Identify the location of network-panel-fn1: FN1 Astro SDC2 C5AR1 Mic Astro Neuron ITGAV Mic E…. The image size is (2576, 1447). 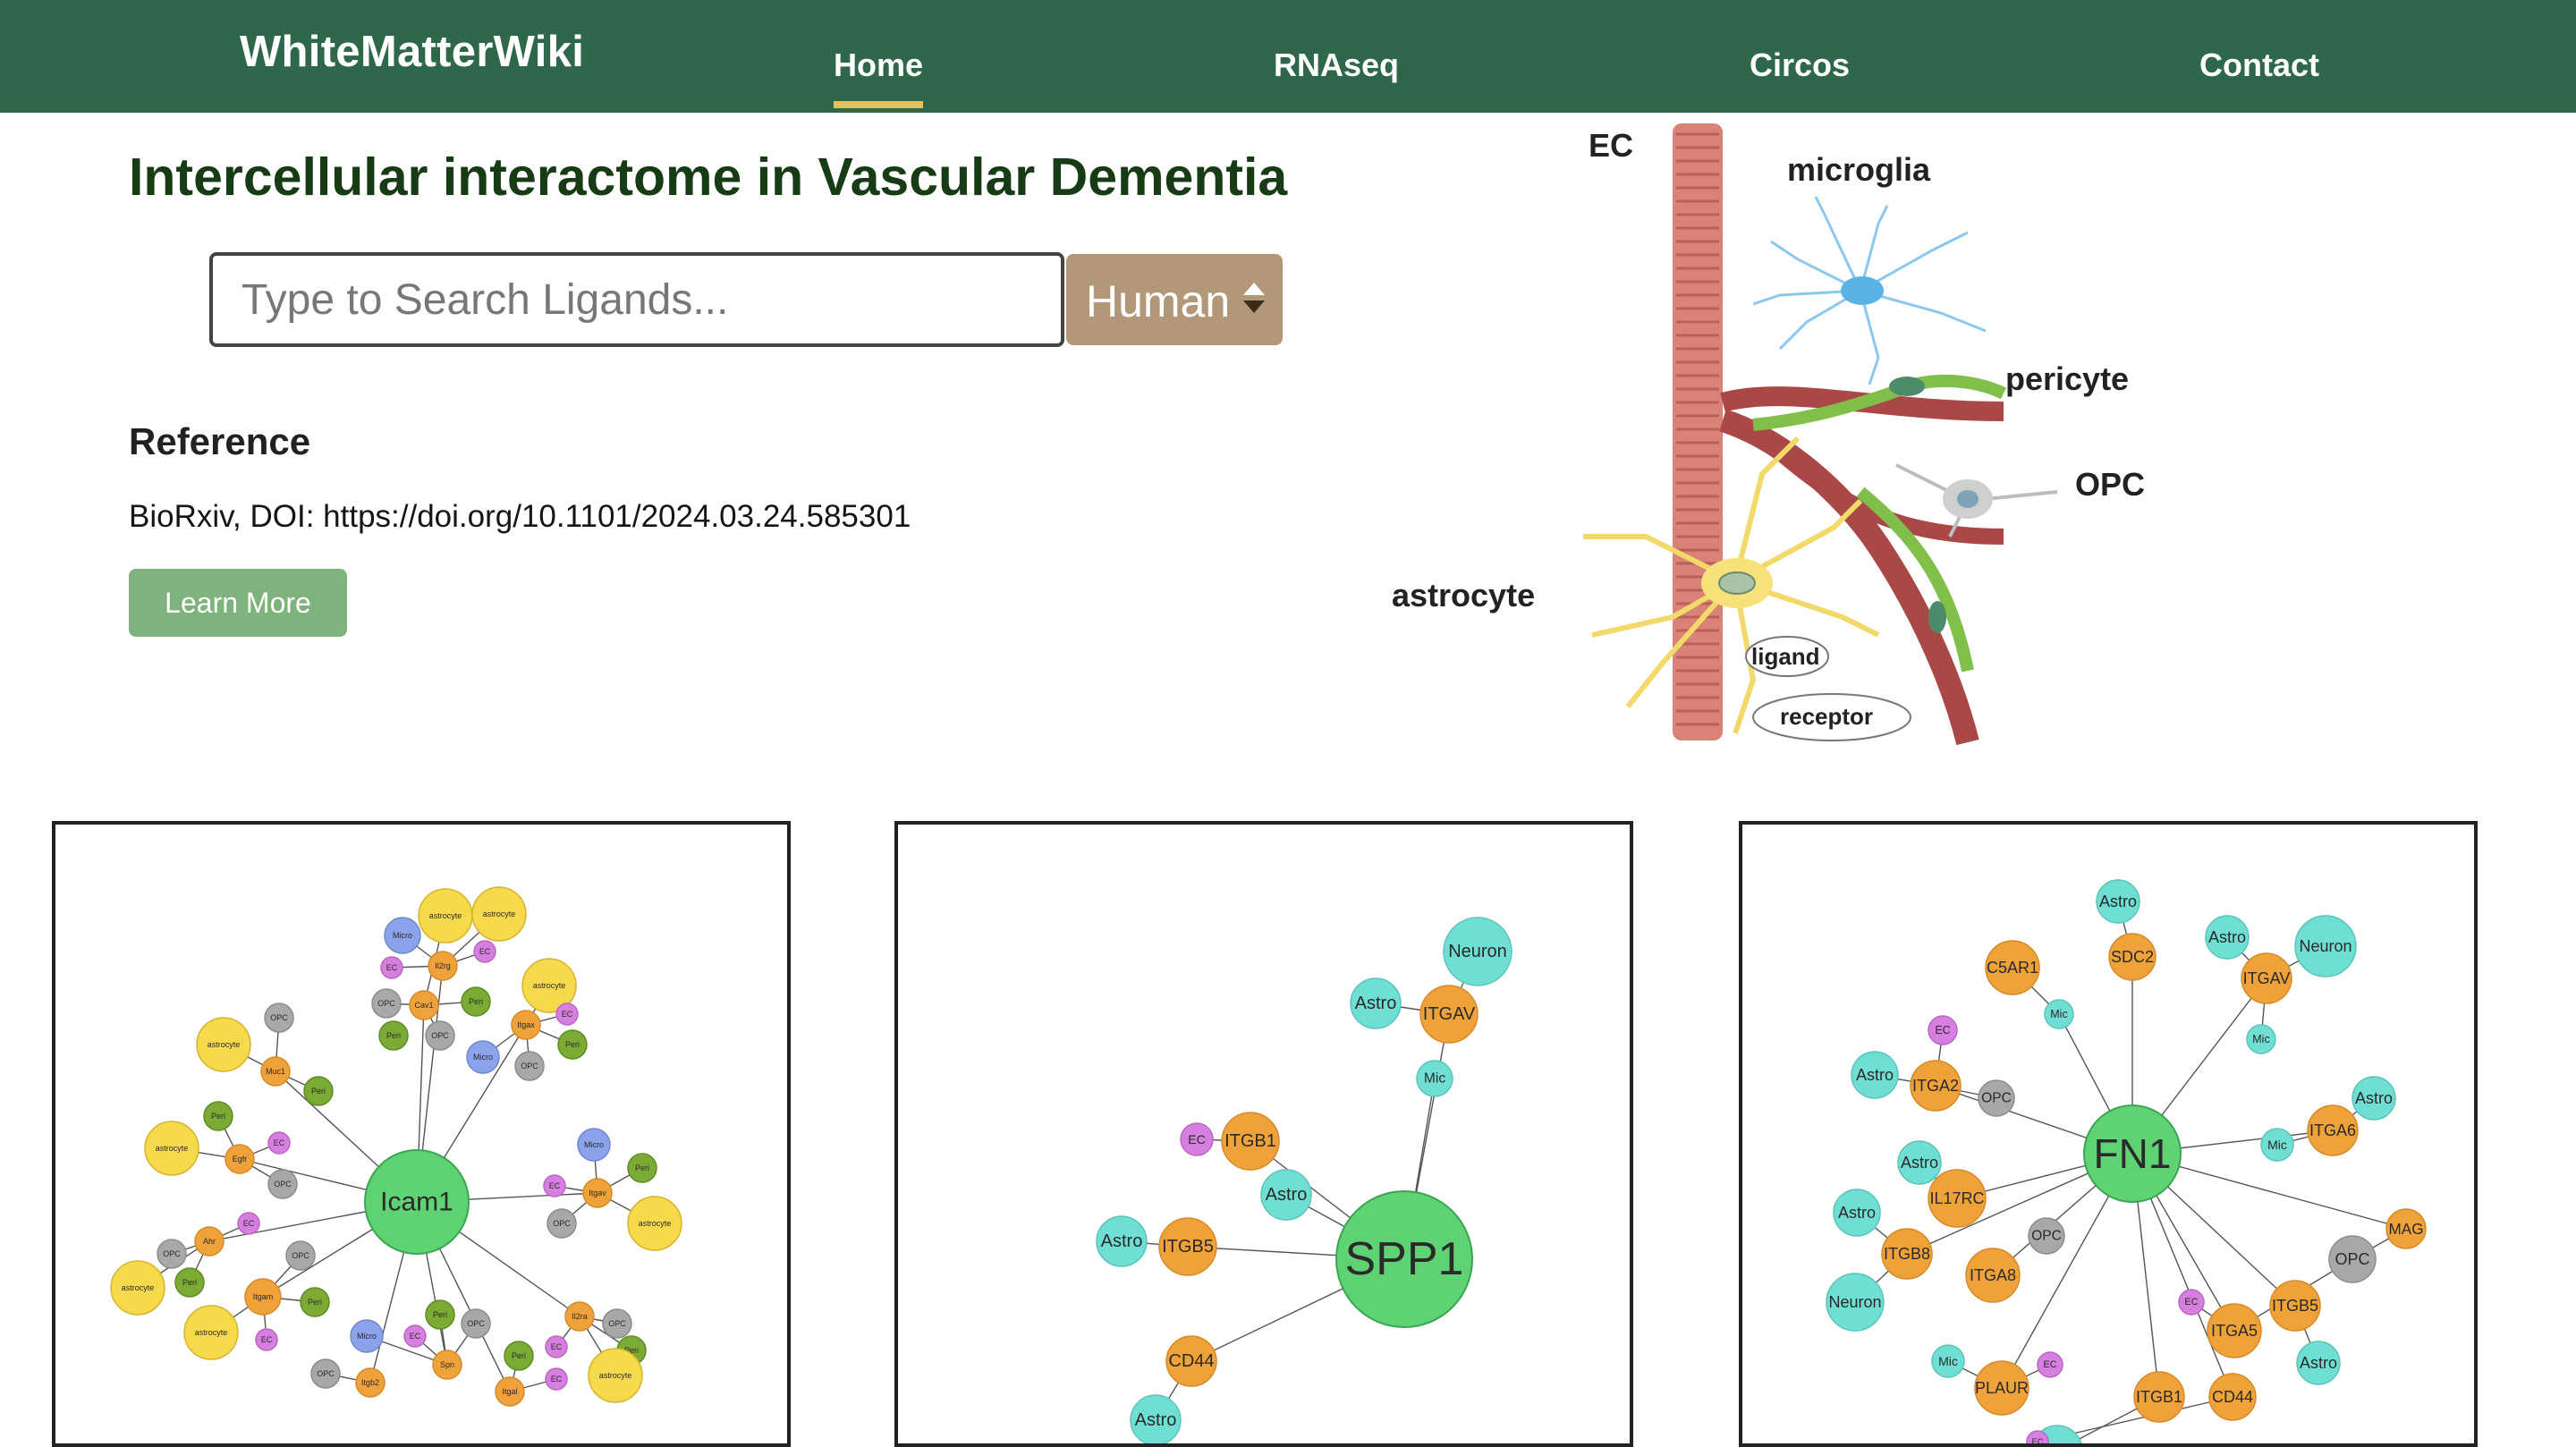
(2108, 1134).